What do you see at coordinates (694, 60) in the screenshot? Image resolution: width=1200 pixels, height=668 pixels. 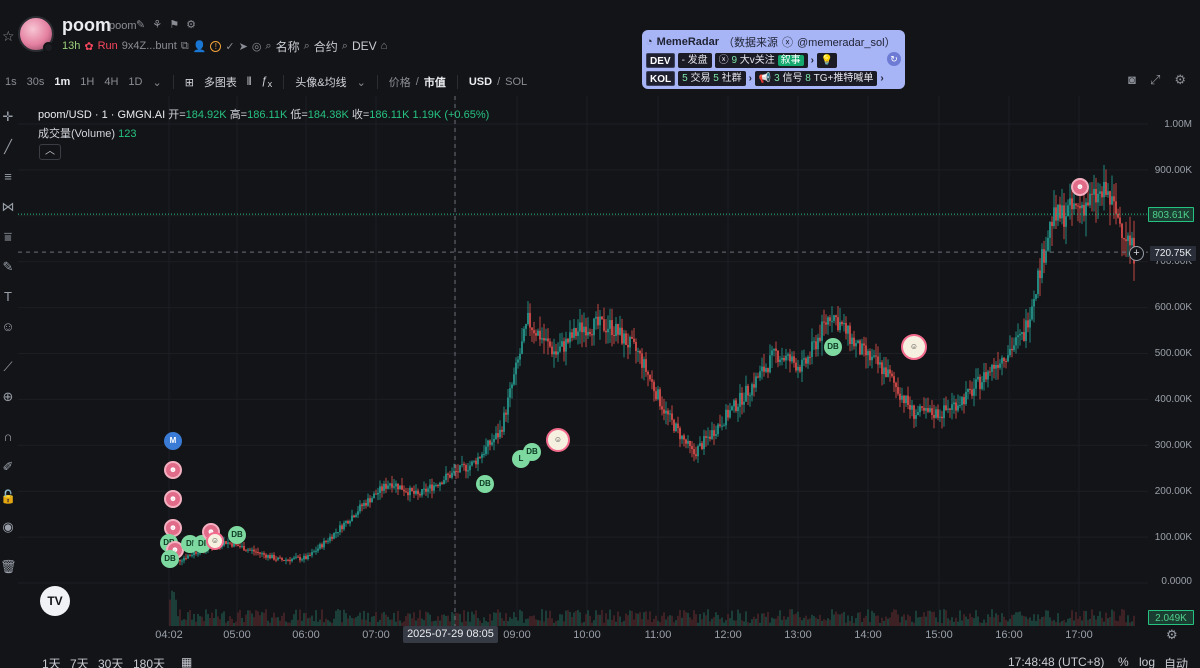 I see `dev-launch-chip: - 发盘` at bounding box center [694, 60].